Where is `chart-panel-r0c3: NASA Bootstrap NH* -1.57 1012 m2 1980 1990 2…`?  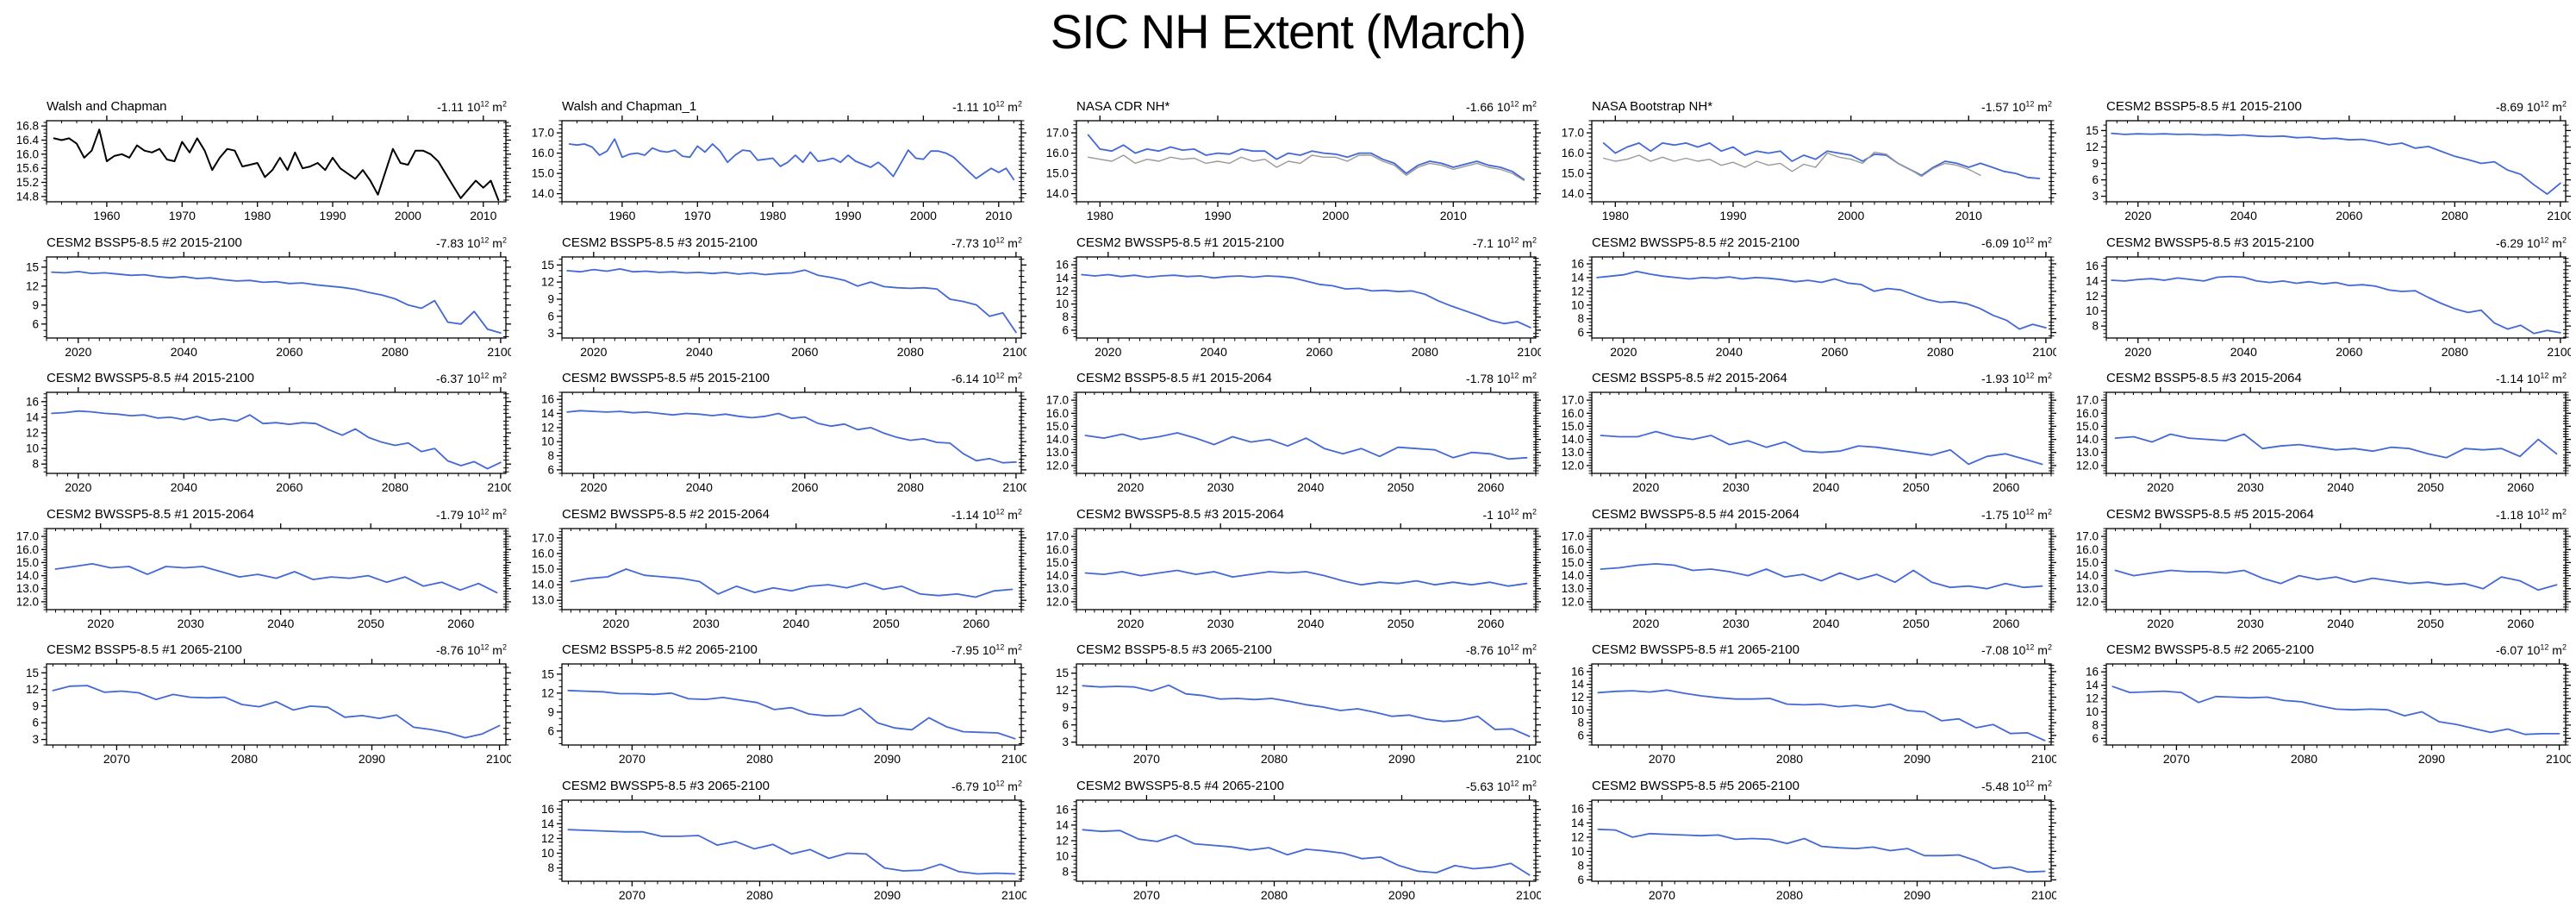 chart-panel-r0c3: NASA Bootstrap NH* -1.57 1012 m2 1980 1990 2… is located at coordinates (1801, 163).